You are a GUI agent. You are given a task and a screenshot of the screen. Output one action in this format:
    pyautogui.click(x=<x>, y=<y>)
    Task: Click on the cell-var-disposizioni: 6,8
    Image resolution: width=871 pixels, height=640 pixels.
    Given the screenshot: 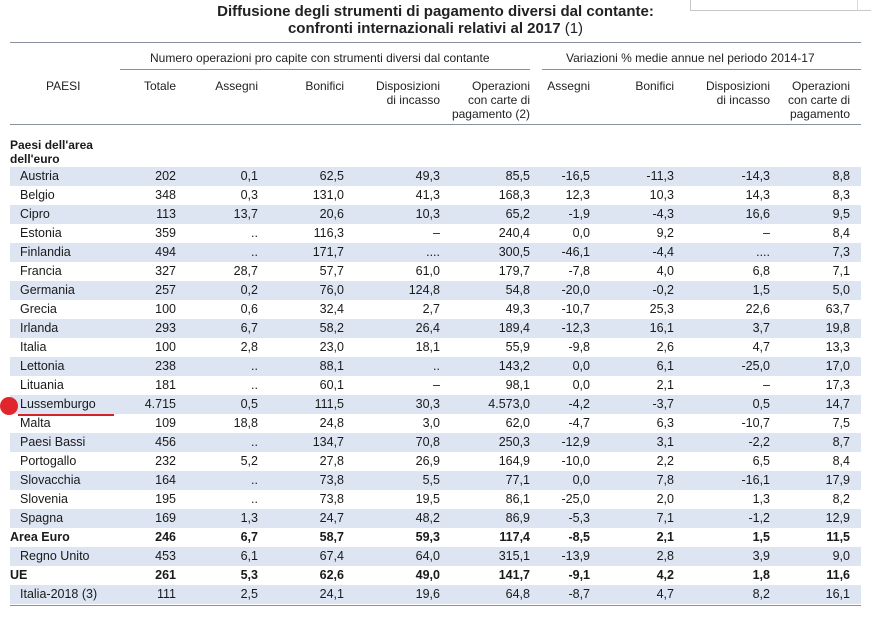 What is the action you would take?
    pyautogui.click(x=761, y=271)
    